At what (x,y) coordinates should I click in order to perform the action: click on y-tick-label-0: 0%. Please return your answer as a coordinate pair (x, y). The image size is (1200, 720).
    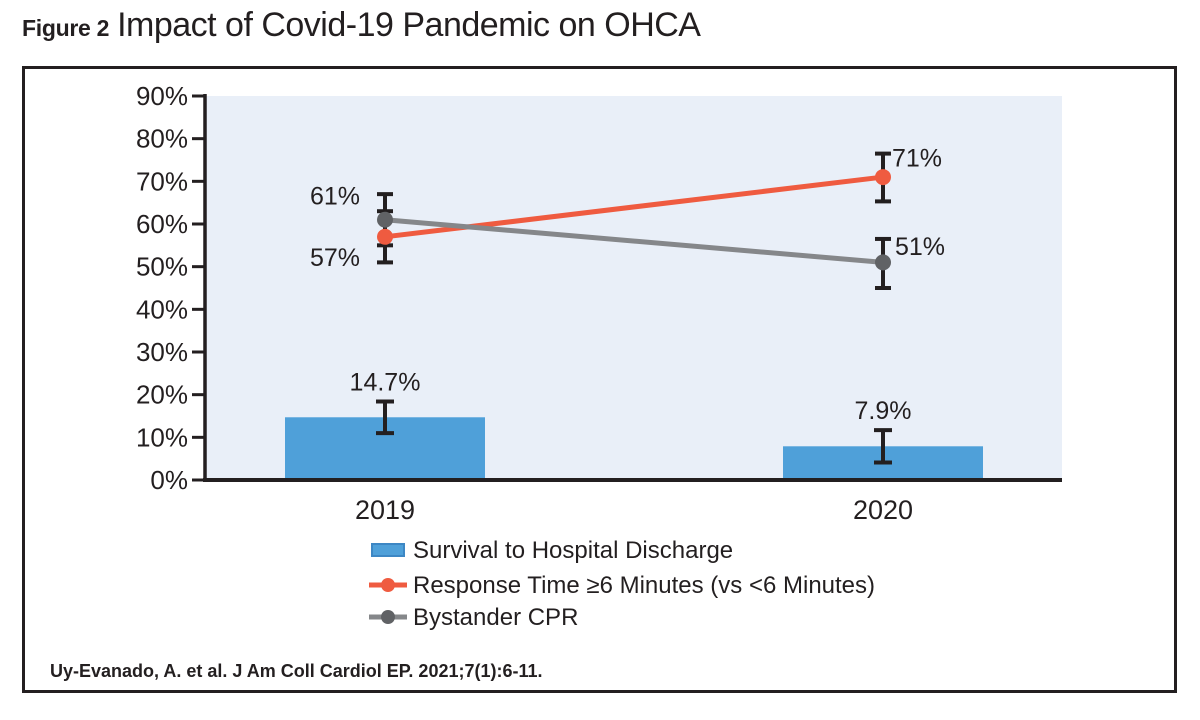
    Looking at the image, I should click on (169, 480).